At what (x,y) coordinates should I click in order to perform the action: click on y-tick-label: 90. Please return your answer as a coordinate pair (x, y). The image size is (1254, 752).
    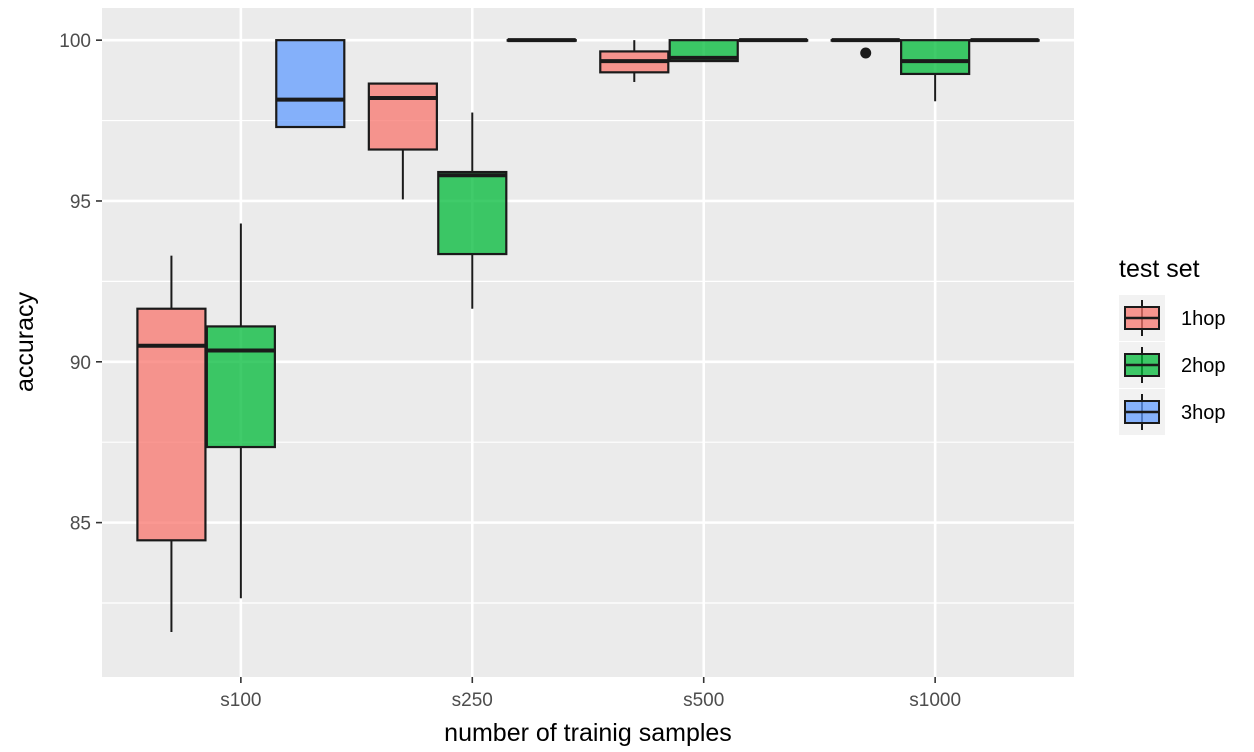
    Looking at the image, I should click on (80, 363).